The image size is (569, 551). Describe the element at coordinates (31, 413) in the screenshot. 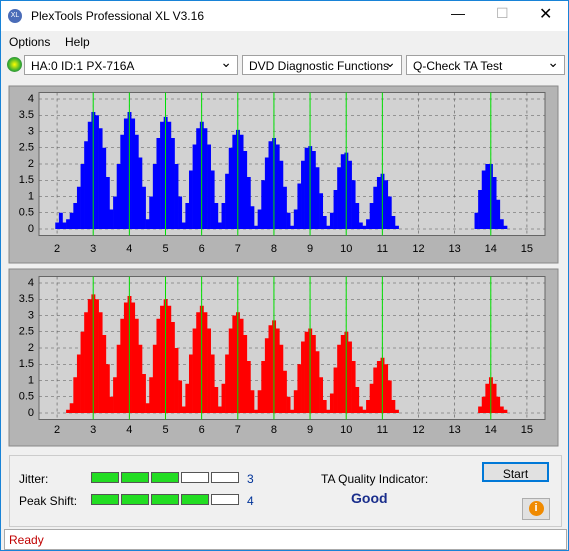

I see `y-tick-label: 0` at that location.